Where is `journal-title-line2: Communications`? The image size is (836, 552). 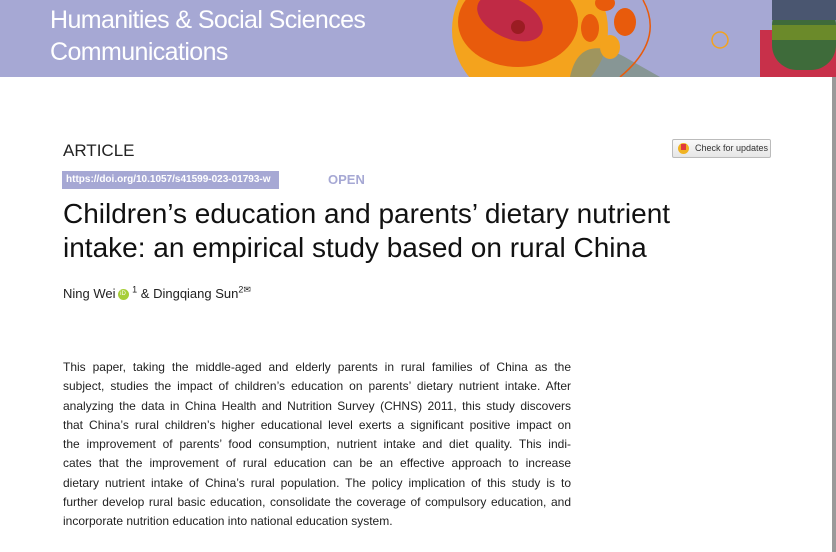 journal-title-line2: Communications is located at coordinates (139, 52).